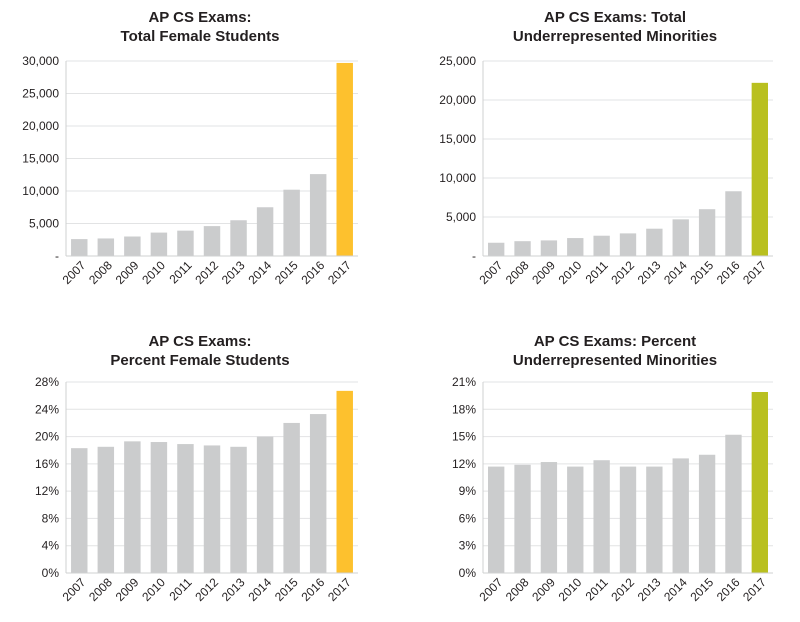 The width and height of the screenshot is (800, 622). What do you see at coordinates (51, 518) in the screenshot?
I see `y-tick-label: 8%` at bounding box center [51, 518].